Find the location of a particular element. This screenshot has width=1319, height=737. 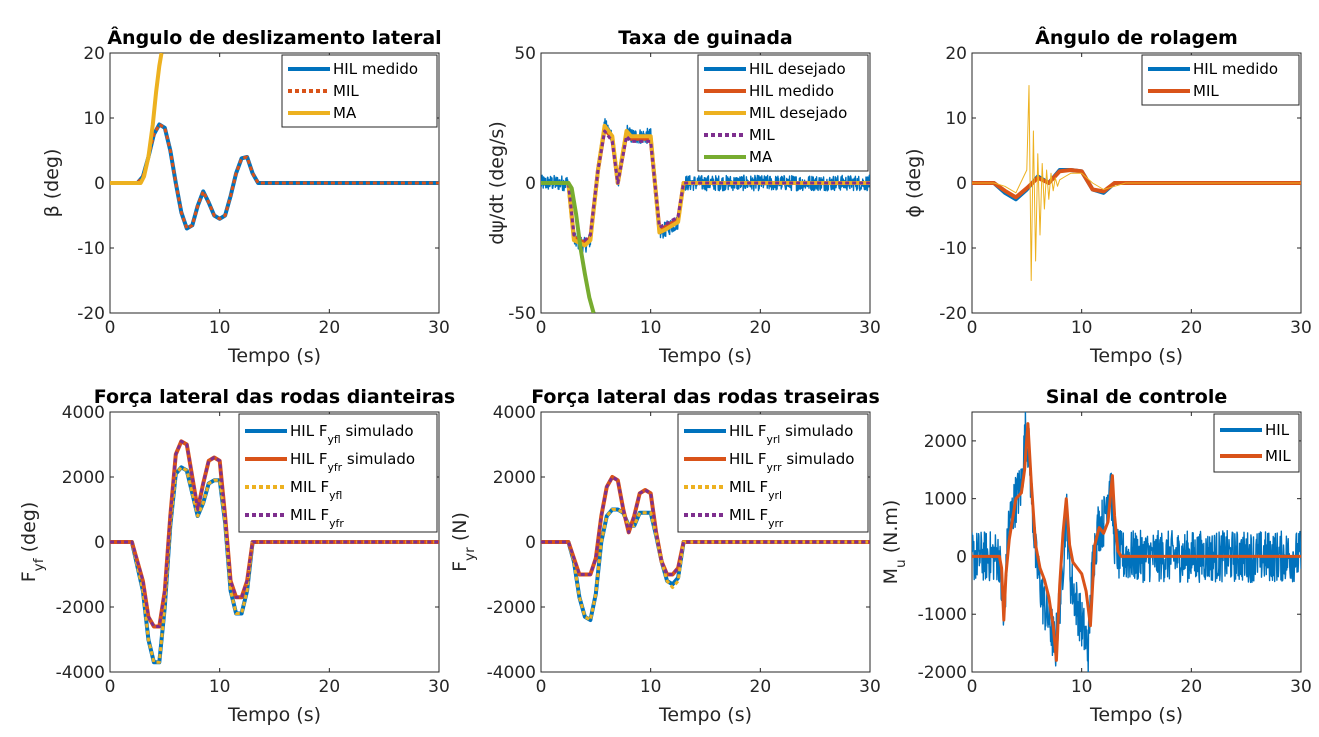

y-axis-label: β (deg) is located at coordinates (52, 183).